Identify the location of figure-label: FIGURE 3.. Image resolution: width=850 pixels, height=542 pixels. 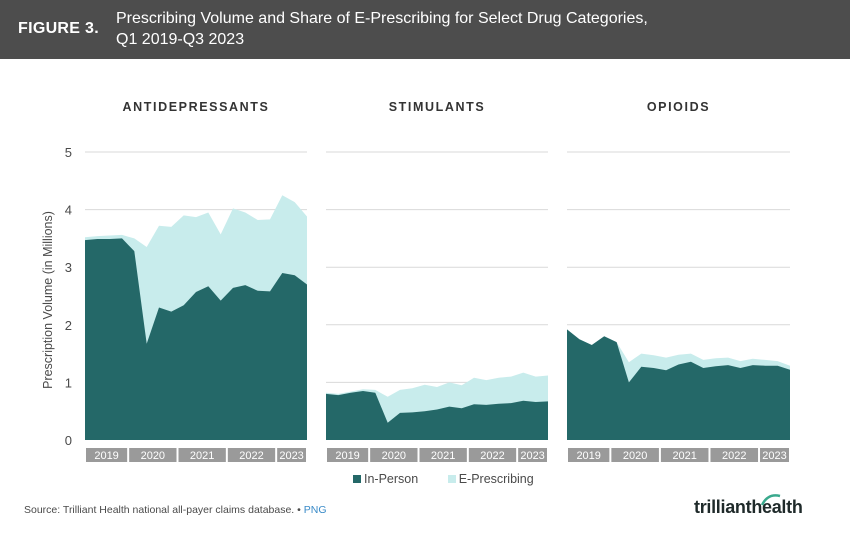
(58, 28).